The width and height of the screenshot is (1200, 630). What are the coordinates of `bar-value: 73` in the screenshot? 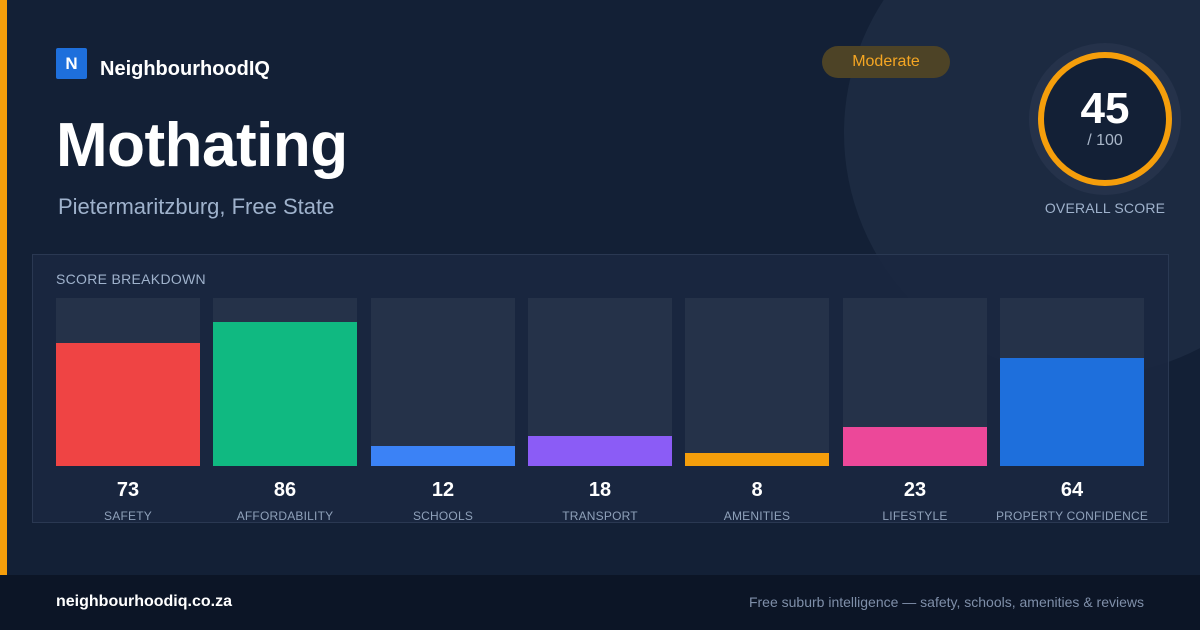 It's located at (128, 490).